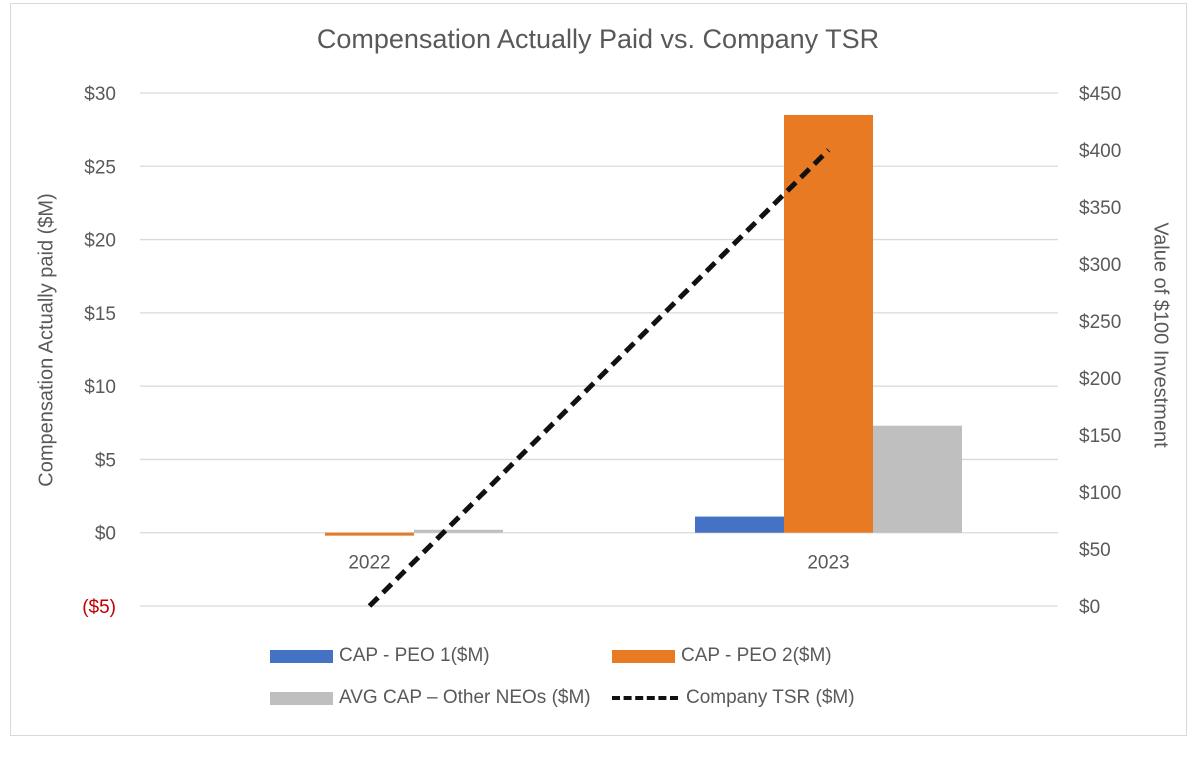 The height and width of the screenshot is (758, 1196). Describe the element at coordinates (465, 697) in the screenshot. I see `legend-label-other-neos: AVG CAP – Other NEOs ($M)` at that location.